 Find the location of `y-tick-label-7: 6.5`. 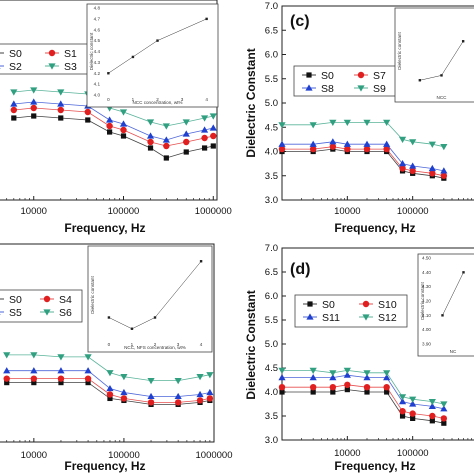

y-tick-label-7: 6.5 is located at coordinates (271, 272).